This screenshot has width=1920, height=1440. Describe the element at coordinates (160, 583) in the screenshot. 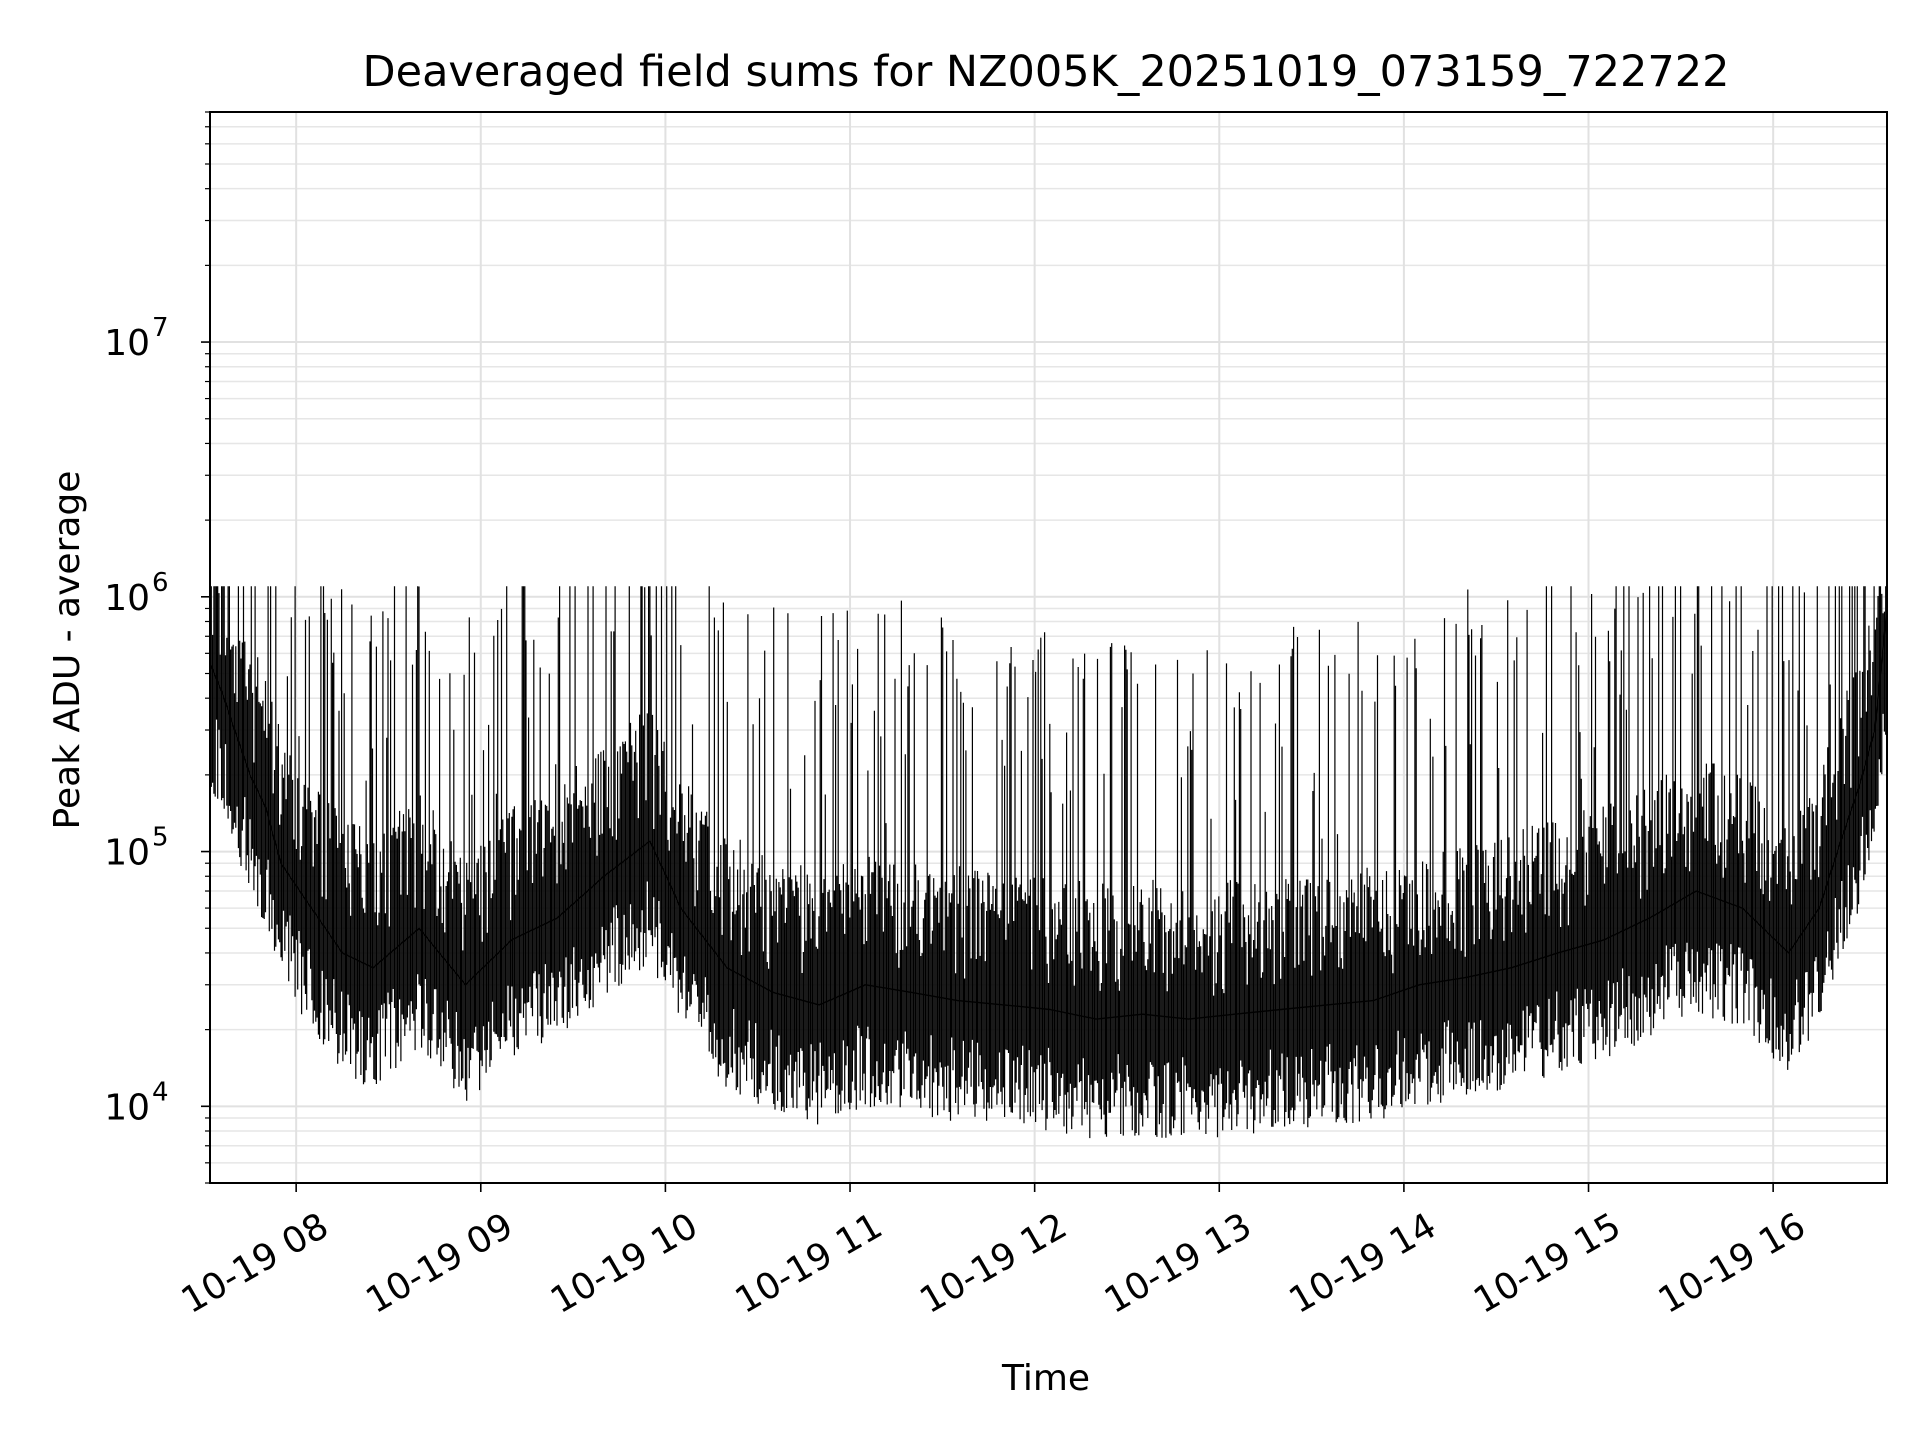

I see `y-tick-exponent: 6` at that location.